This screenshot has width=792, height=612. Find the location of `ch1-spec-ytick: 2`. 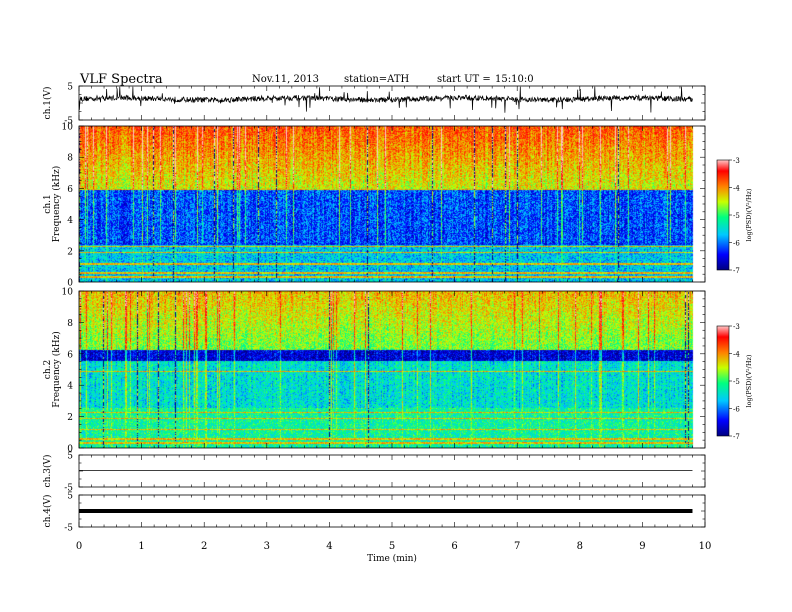

ch1-spec-ytick: 2 is located at coordinates (70, 252).